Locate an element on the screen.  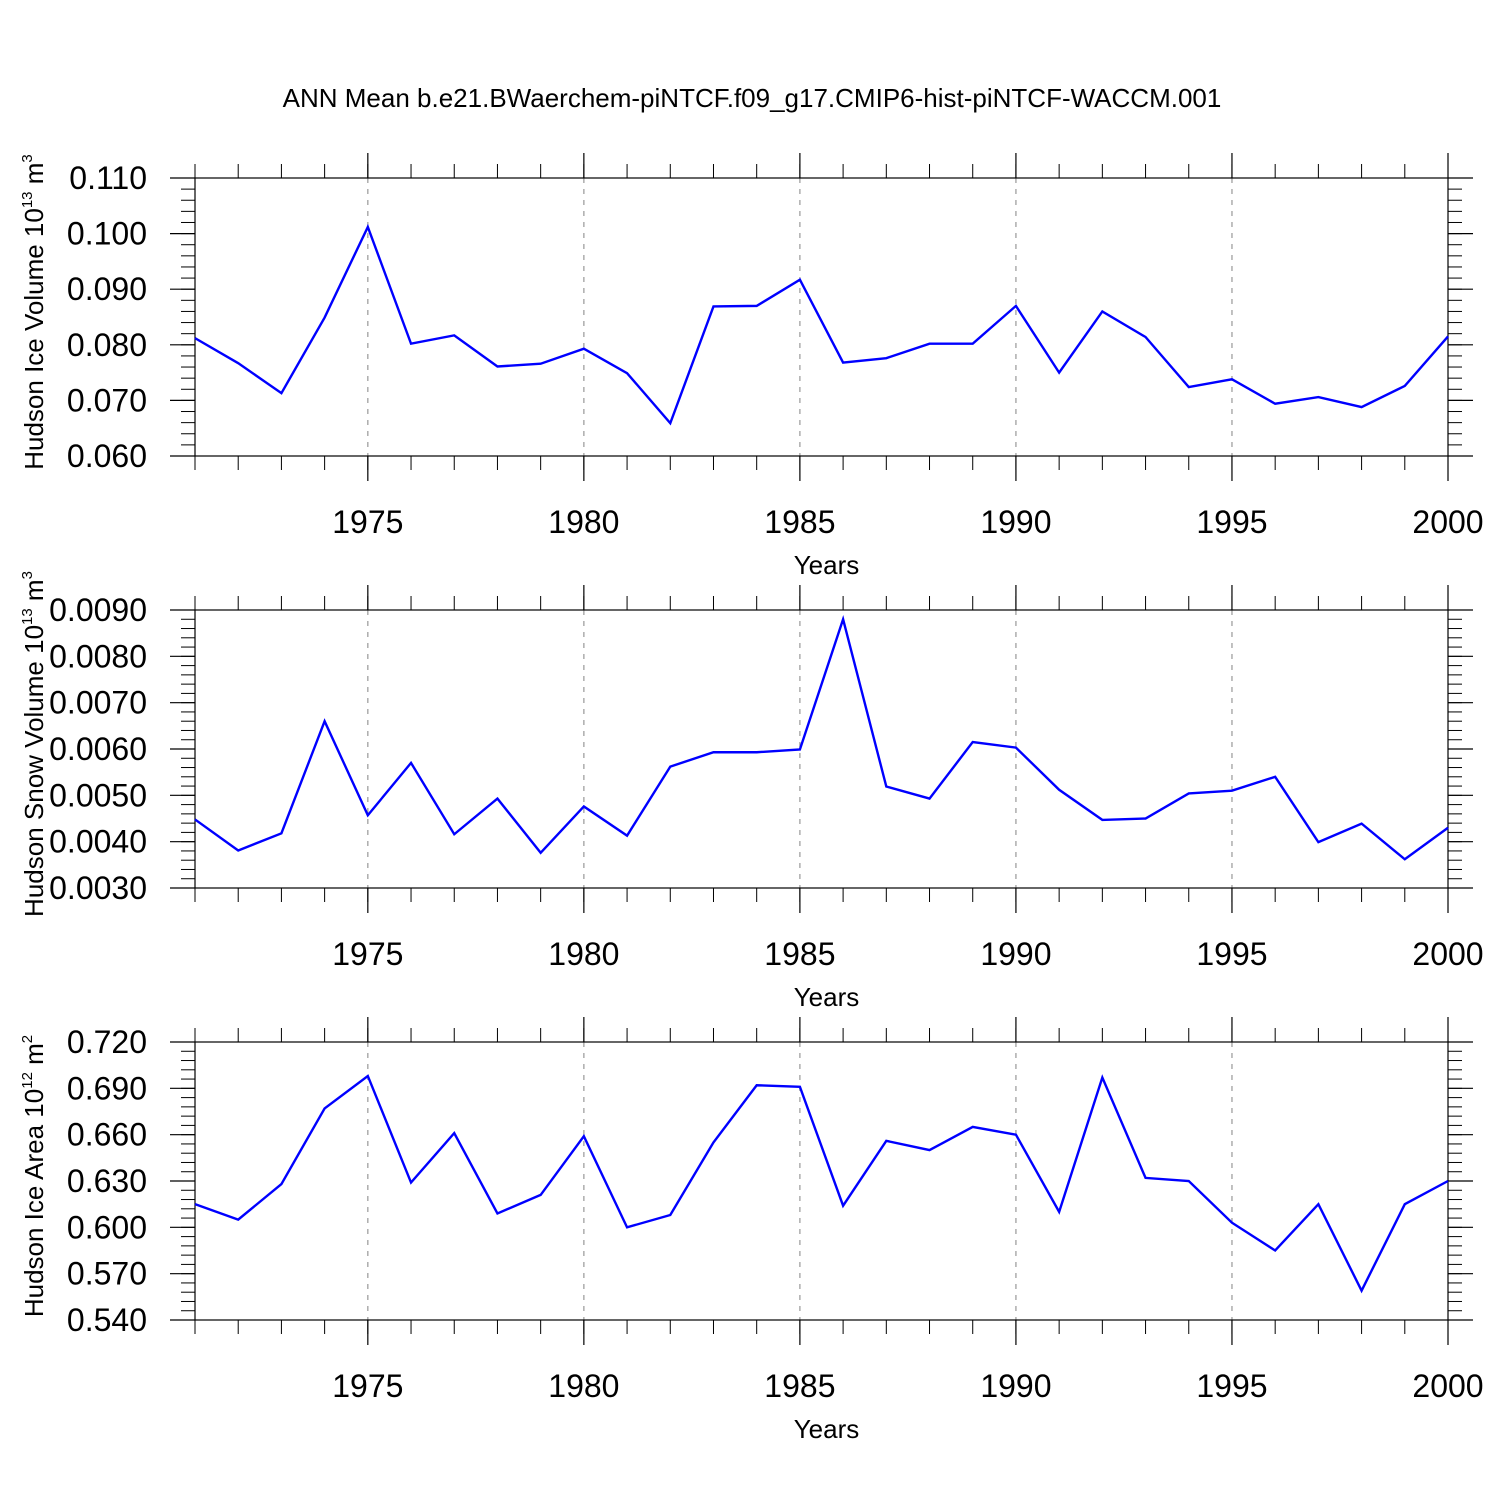
y-tick-label: 0.110 is located at coordinates (108, 178).